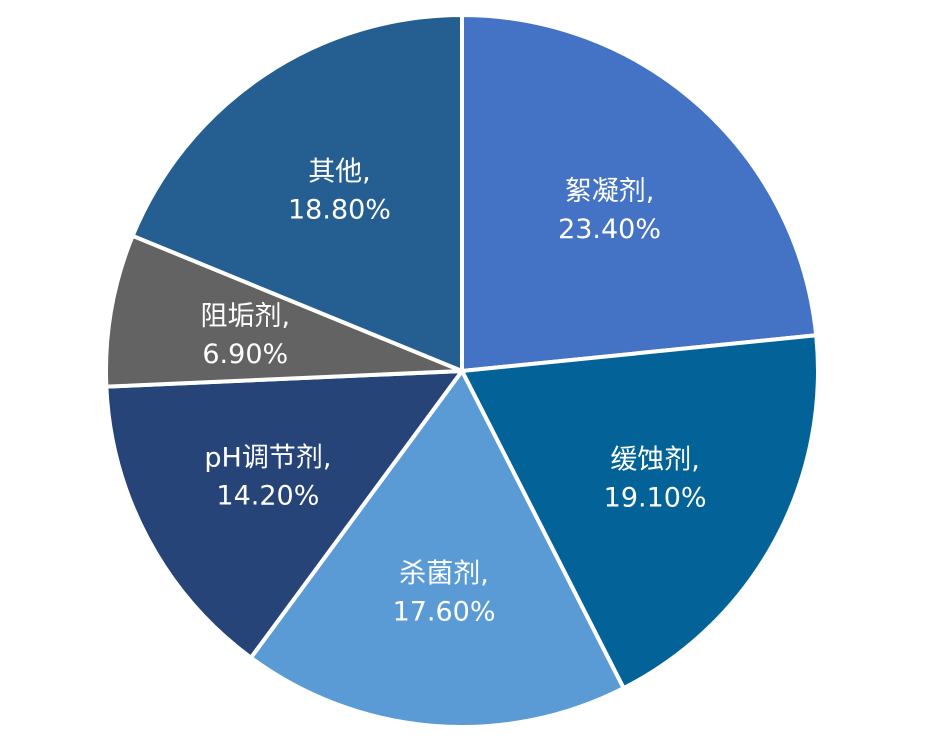 Image resolution: width=925 pixels, height=746 pixels. What do you see at coordinates (610, 191) in the screenshot?
I see `slice-name-label: 絮凝剂,` at bounding box center [610, 191].